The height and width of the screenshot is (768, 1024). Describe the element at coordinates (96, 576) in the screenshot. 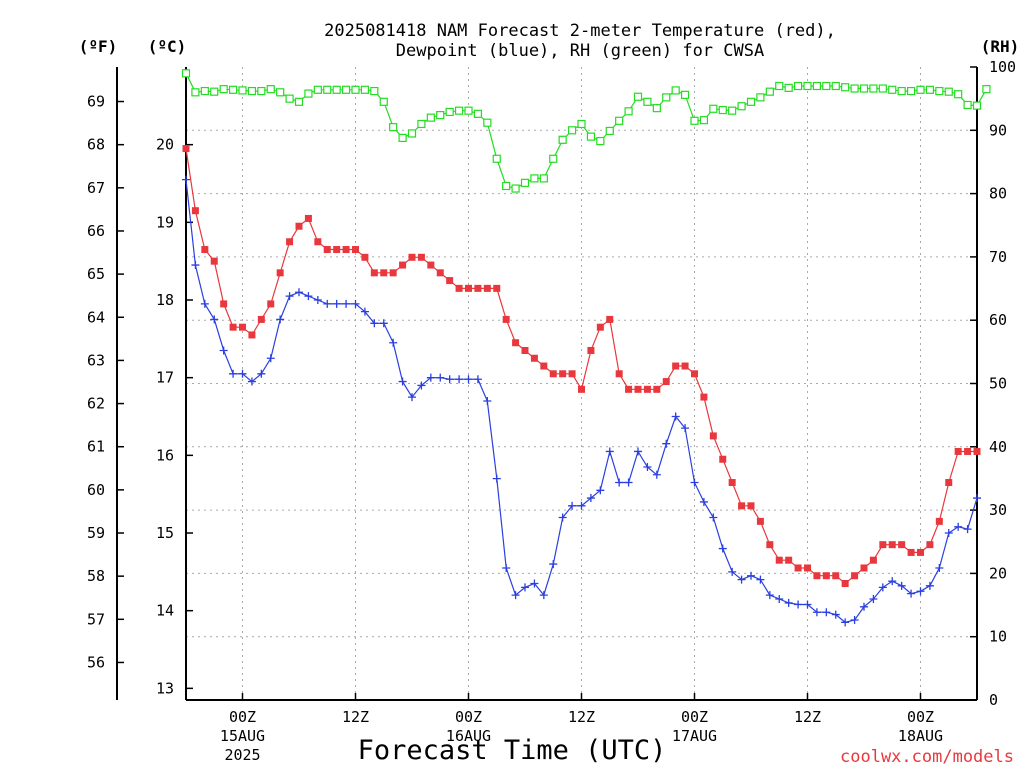

I see `fahrenheit-tick-label: 58` at that location.